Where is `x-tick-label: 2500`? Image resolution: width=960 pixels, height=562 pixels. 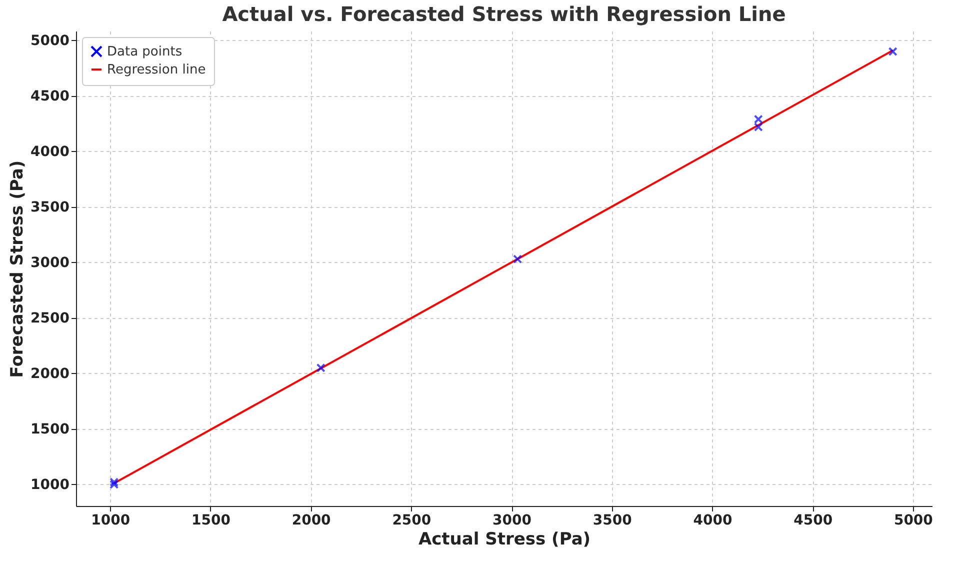
x-tick-label: 2500 is located at coordinates (412, 520).